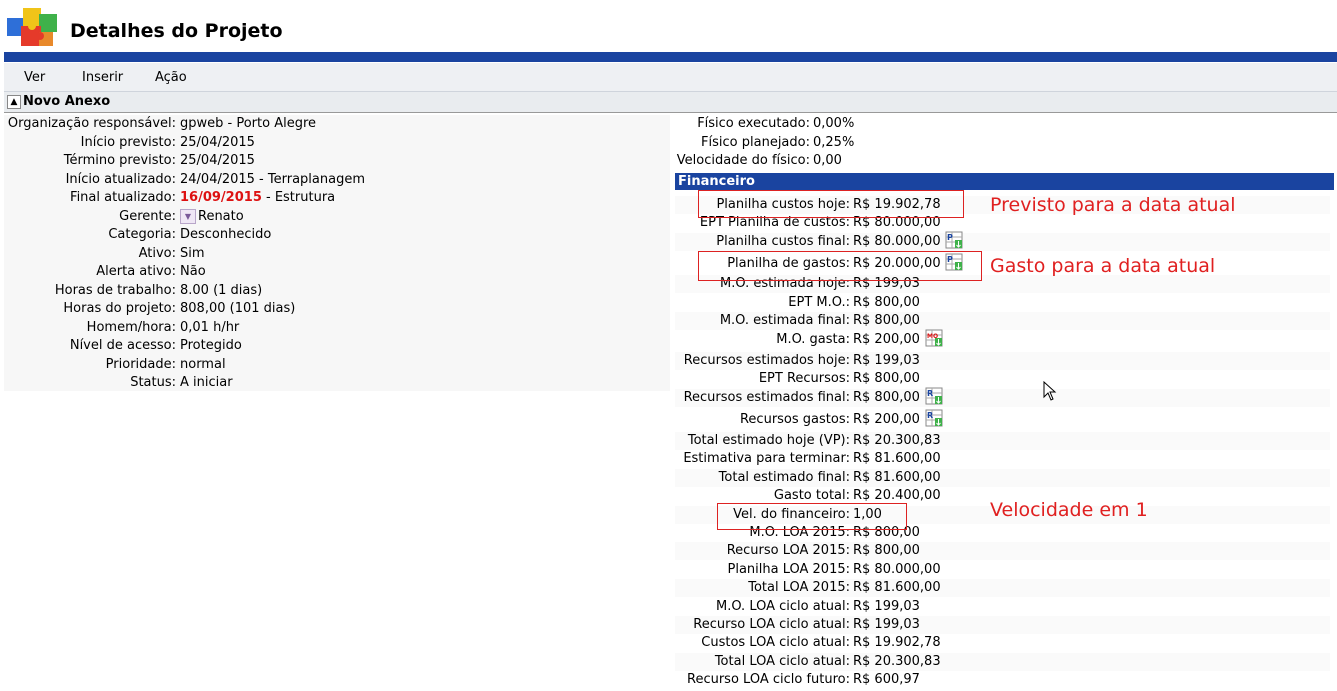 This screenshot has height=691, width=1337. What do you see at coordinates (819, 302) in the screenshot?
I see `financeiro-label: EPT M.O.:` at bounding box center [819, 302].